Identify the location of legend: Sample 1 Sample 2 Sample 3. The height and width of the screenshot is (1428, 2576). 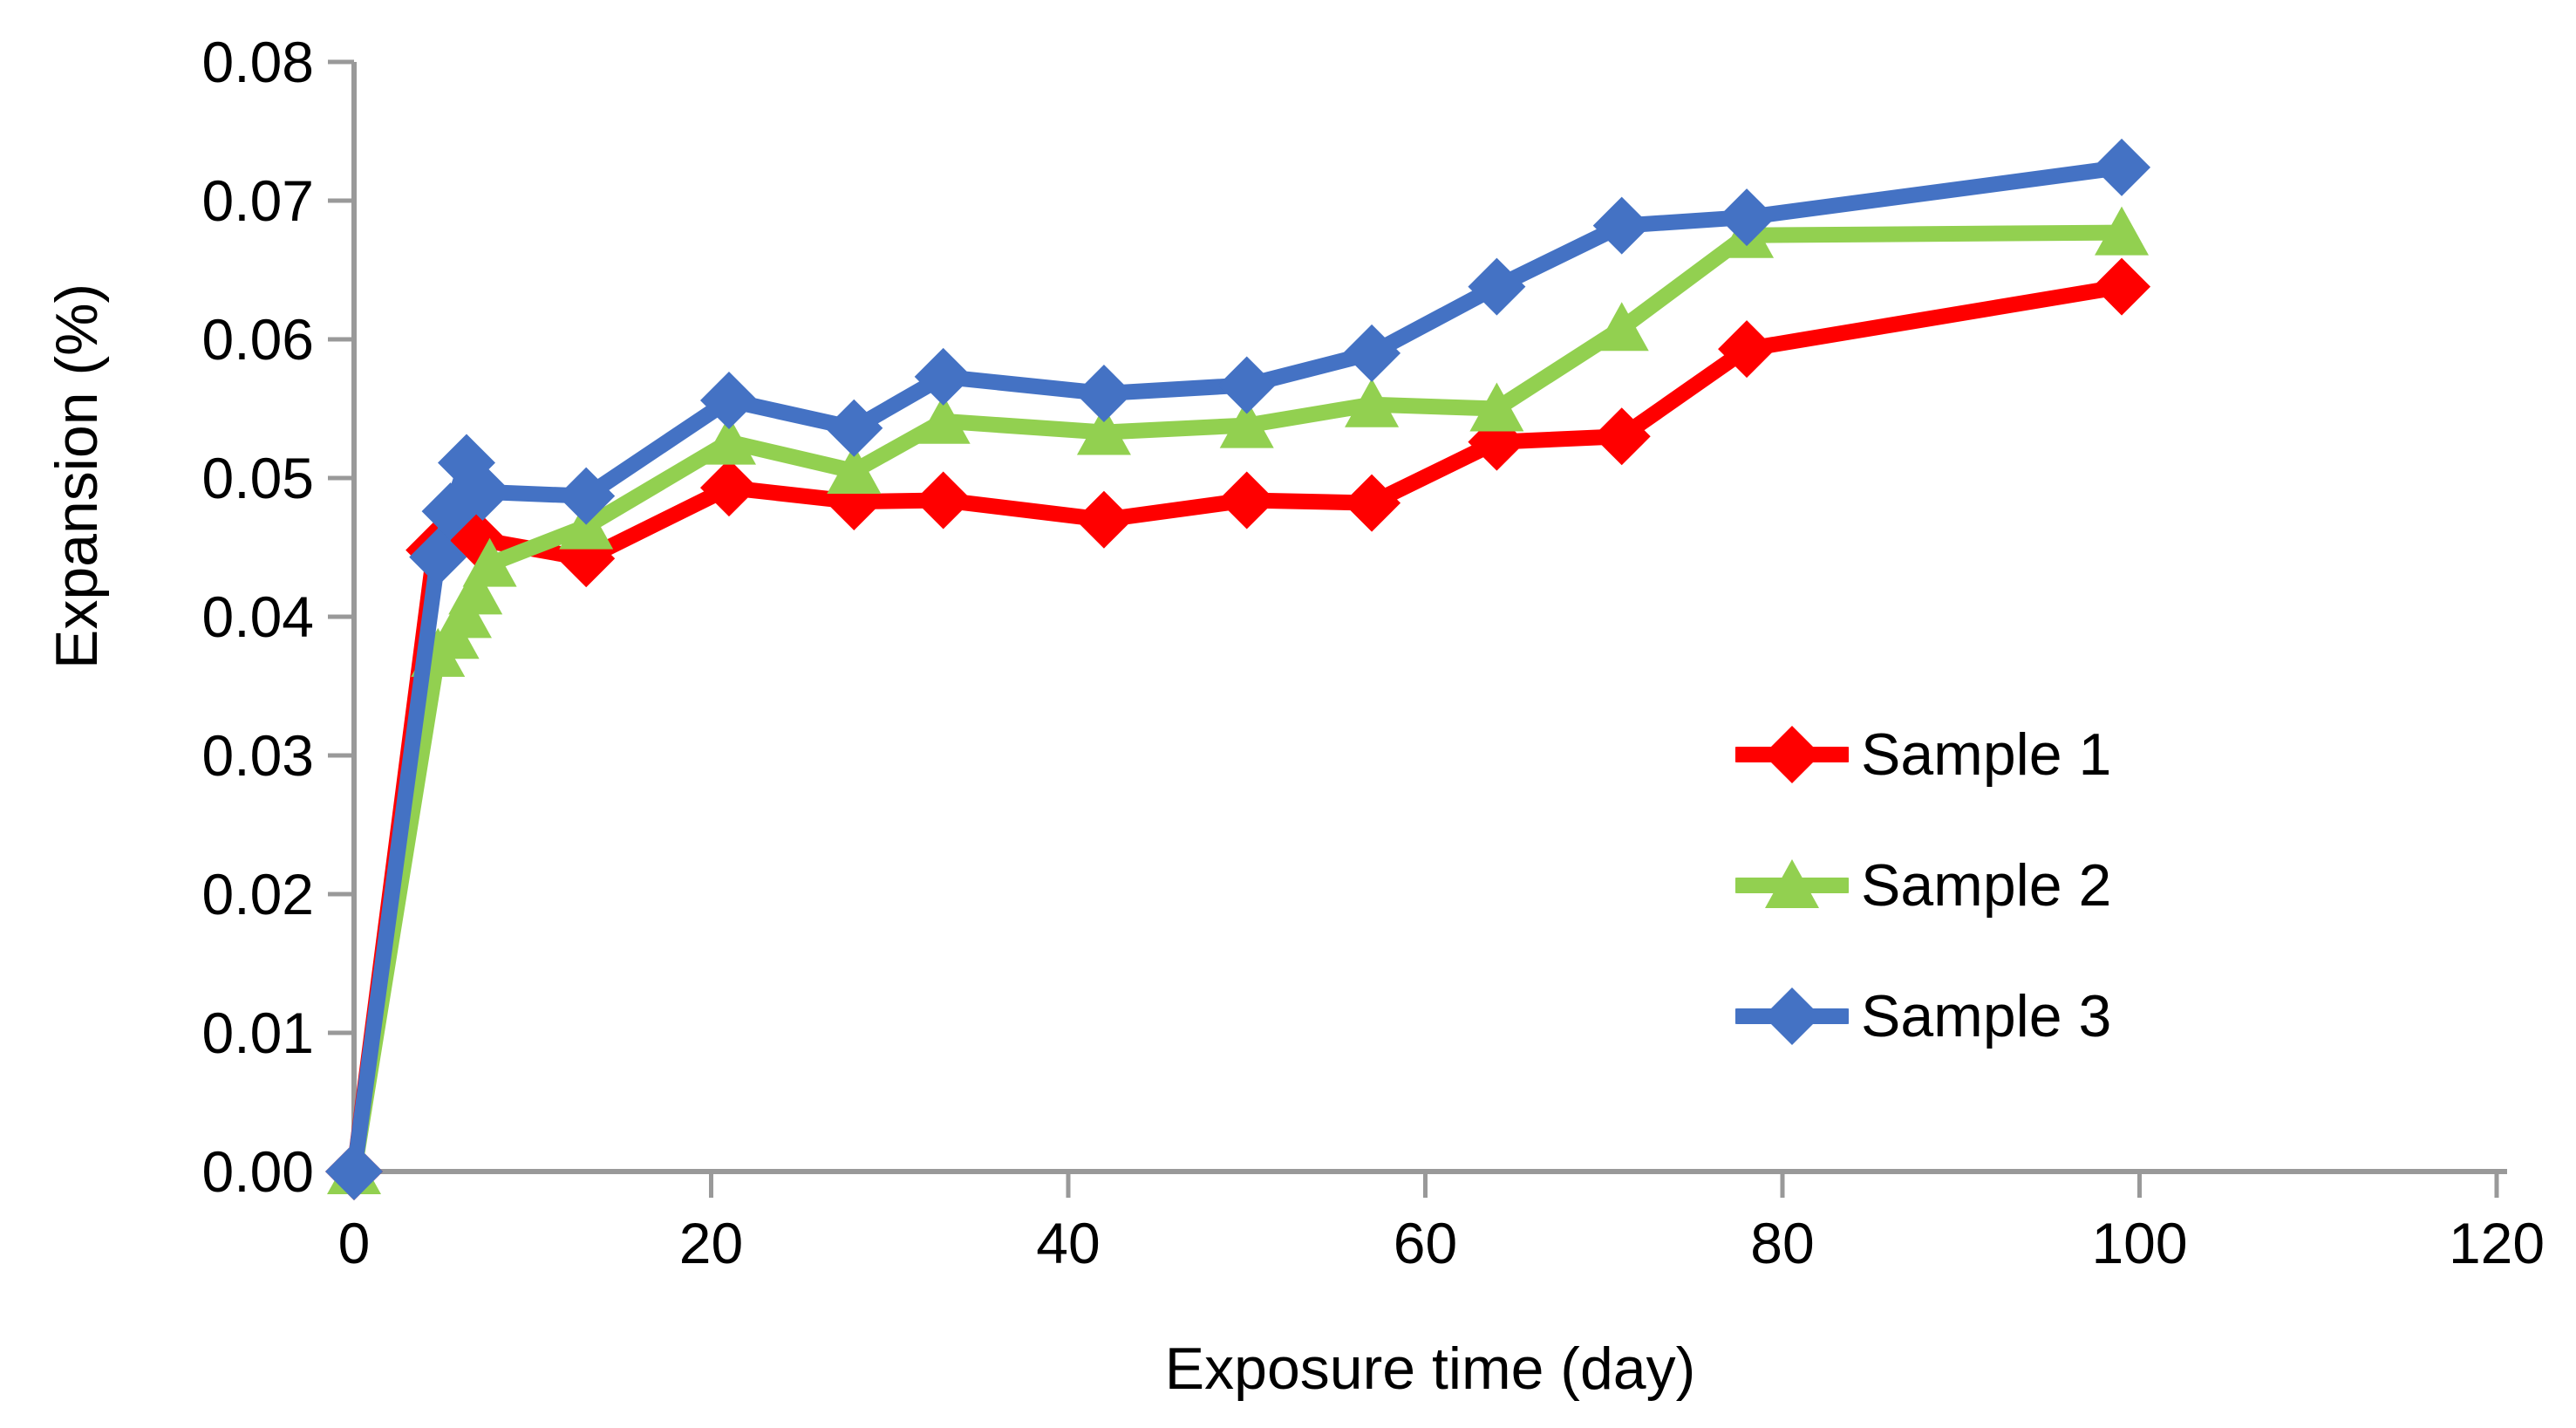
(1923, 885).